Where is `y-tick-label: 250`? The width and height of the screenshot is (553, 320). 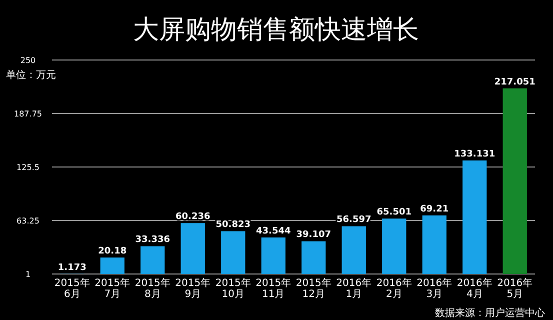 y-tick-label: 250 is located at coordinates (28, 60).